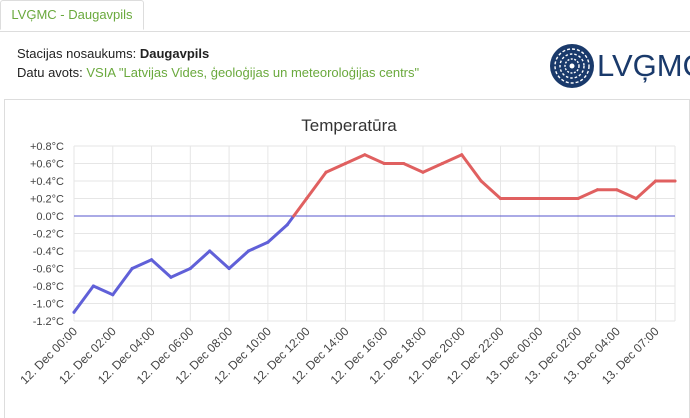 Image resolution: width=690 pixels, height=418 pixels. Describe the element at coordinates (50, 72) in the screenshot. I see `source-label: Datu avots:` at that location.